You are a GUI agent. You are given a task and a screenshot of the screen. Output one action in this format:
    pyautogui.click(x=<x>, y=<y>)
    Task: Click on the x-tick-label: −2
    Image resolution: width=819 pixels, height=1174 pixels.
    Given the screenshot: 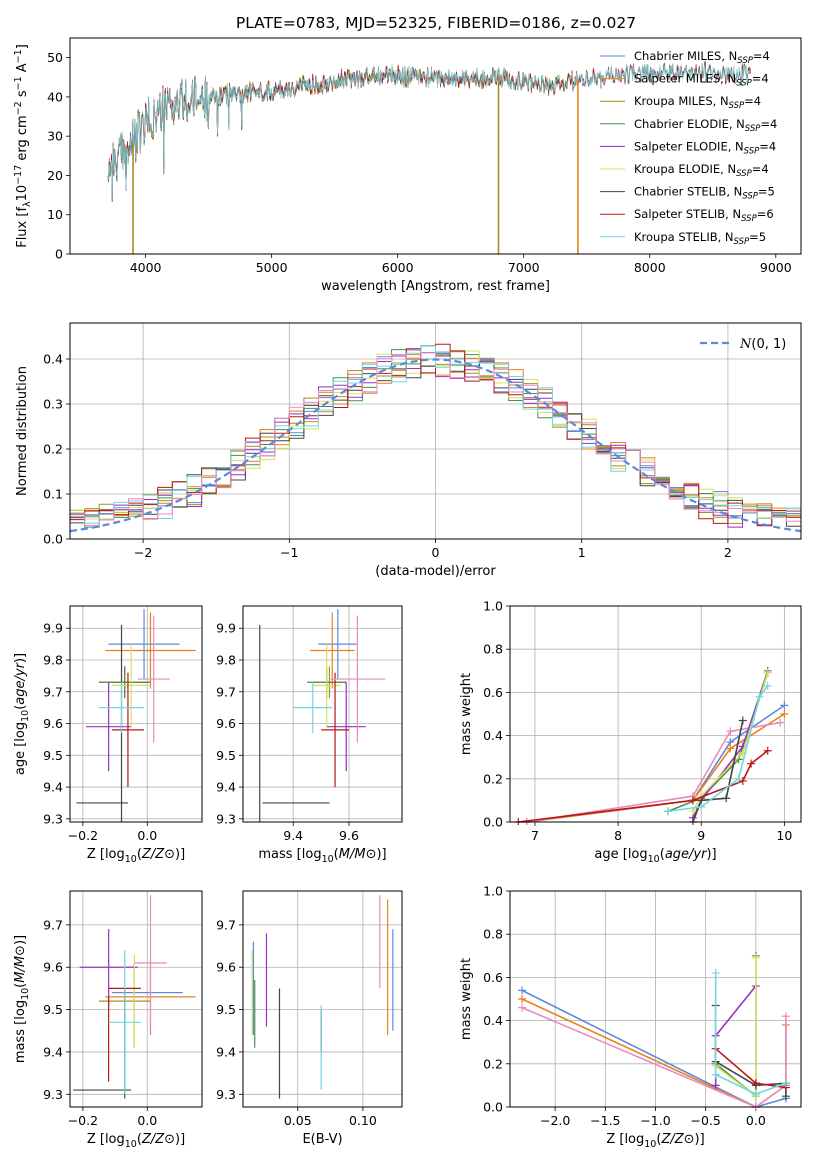 What is the action you would take?
    pyautogui.click(x=143, y=552)
    